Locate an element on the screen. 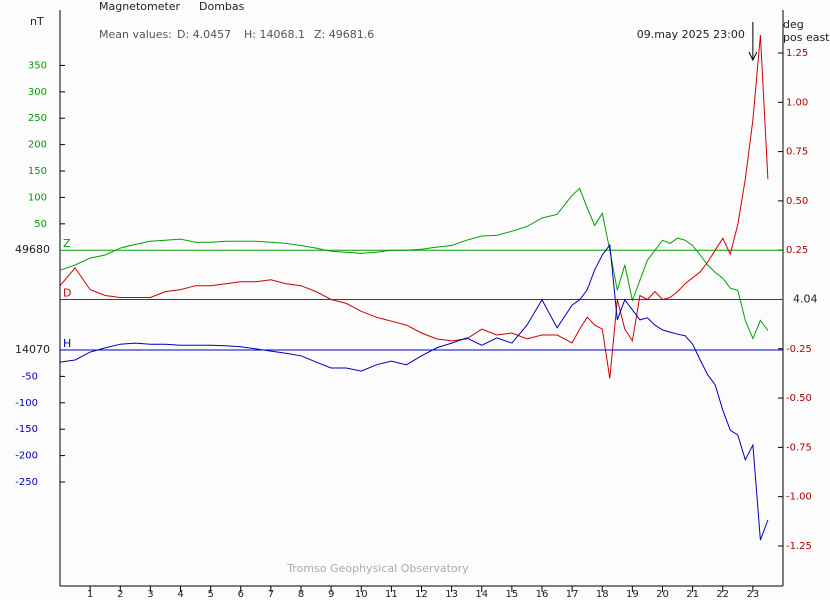  x-tick-label: 6 is located at coordinates (241, 594).